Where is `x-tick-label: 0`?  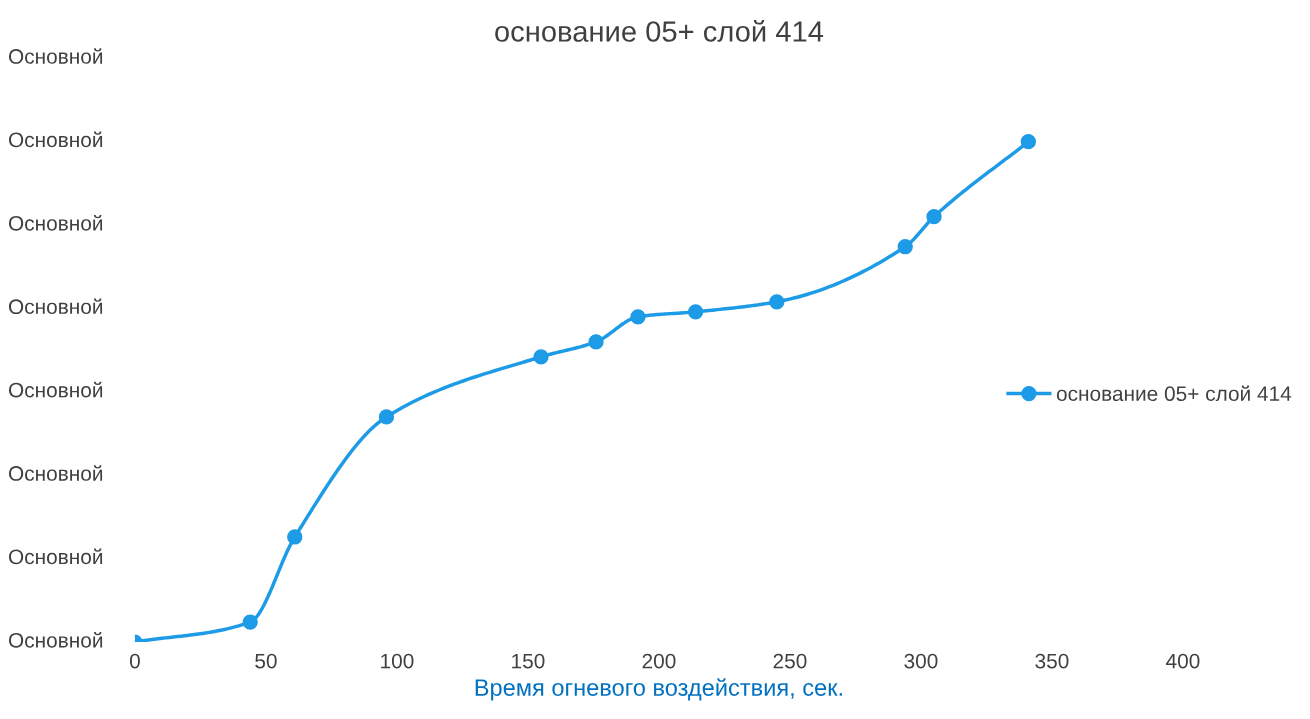 x-tick-label: 0 is located at coordinates (134, 661).